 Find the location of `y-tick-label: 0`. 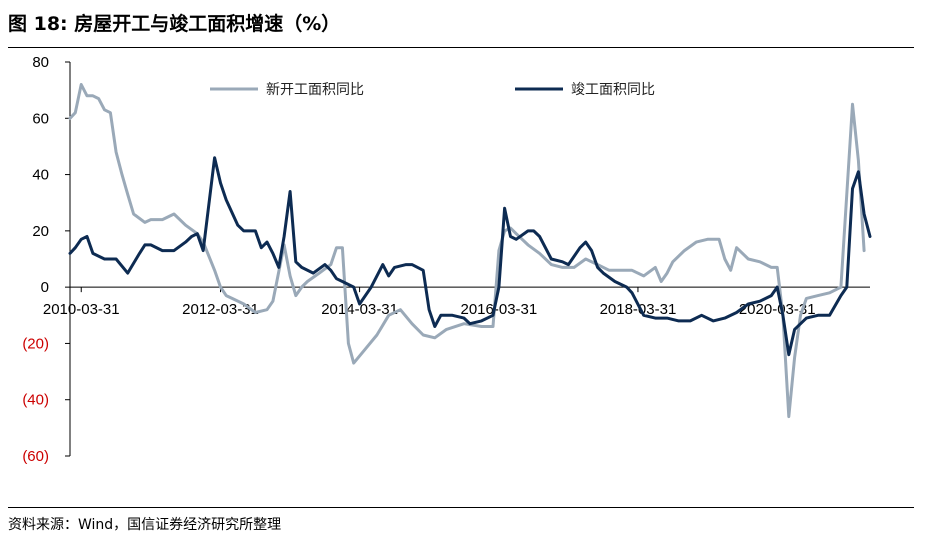

y-tick-label: 0 is located at coordinates (45, 287).